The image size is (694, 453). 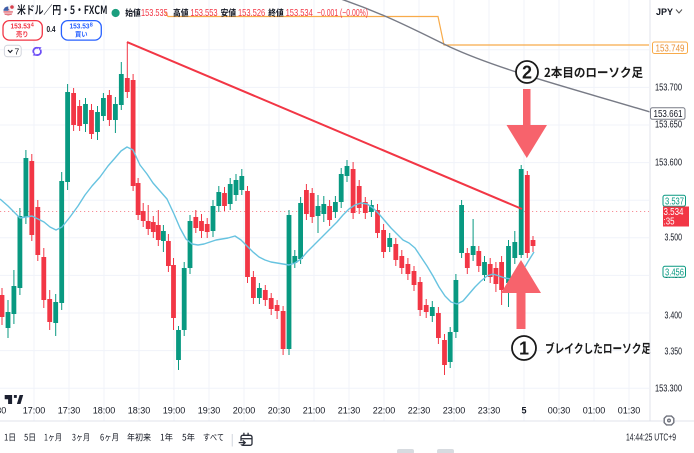 What do you see at coordinates (674, 272) in the screenshot?
I see `svg-text: 3.456` at bounding box center [674, 272].